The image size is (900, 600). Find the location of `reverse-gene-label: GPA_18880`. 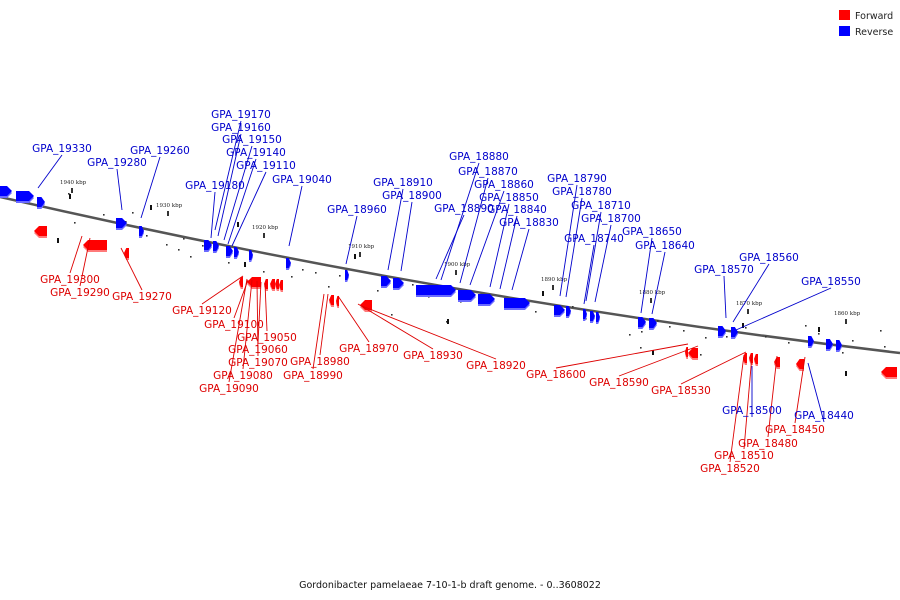

reverse-gene-label: GPA_18880 is located at coordinates (479, 157).